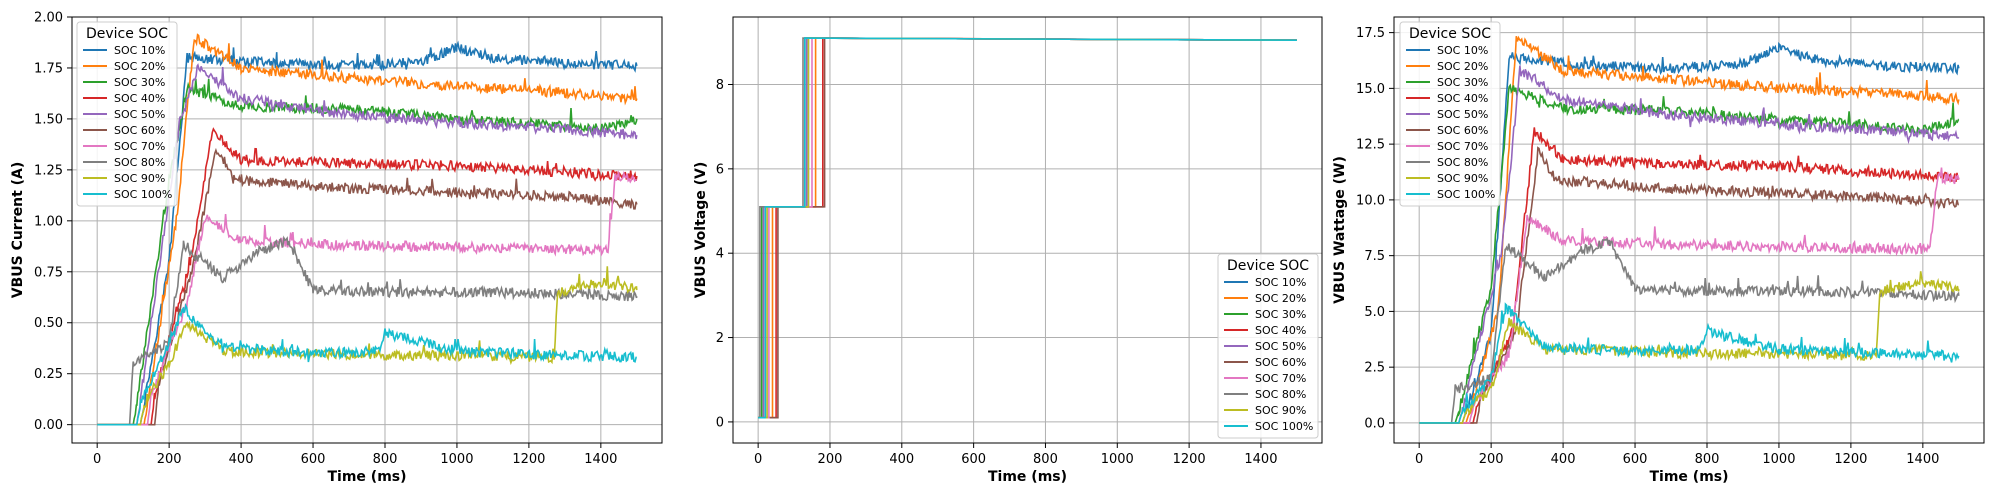 The height and width of the screenshot is (500, 2000). What do you see at coordinates (720, 85) in the screenshot?
I see `y-tick-label: 8` at bounding box center [720, 85].